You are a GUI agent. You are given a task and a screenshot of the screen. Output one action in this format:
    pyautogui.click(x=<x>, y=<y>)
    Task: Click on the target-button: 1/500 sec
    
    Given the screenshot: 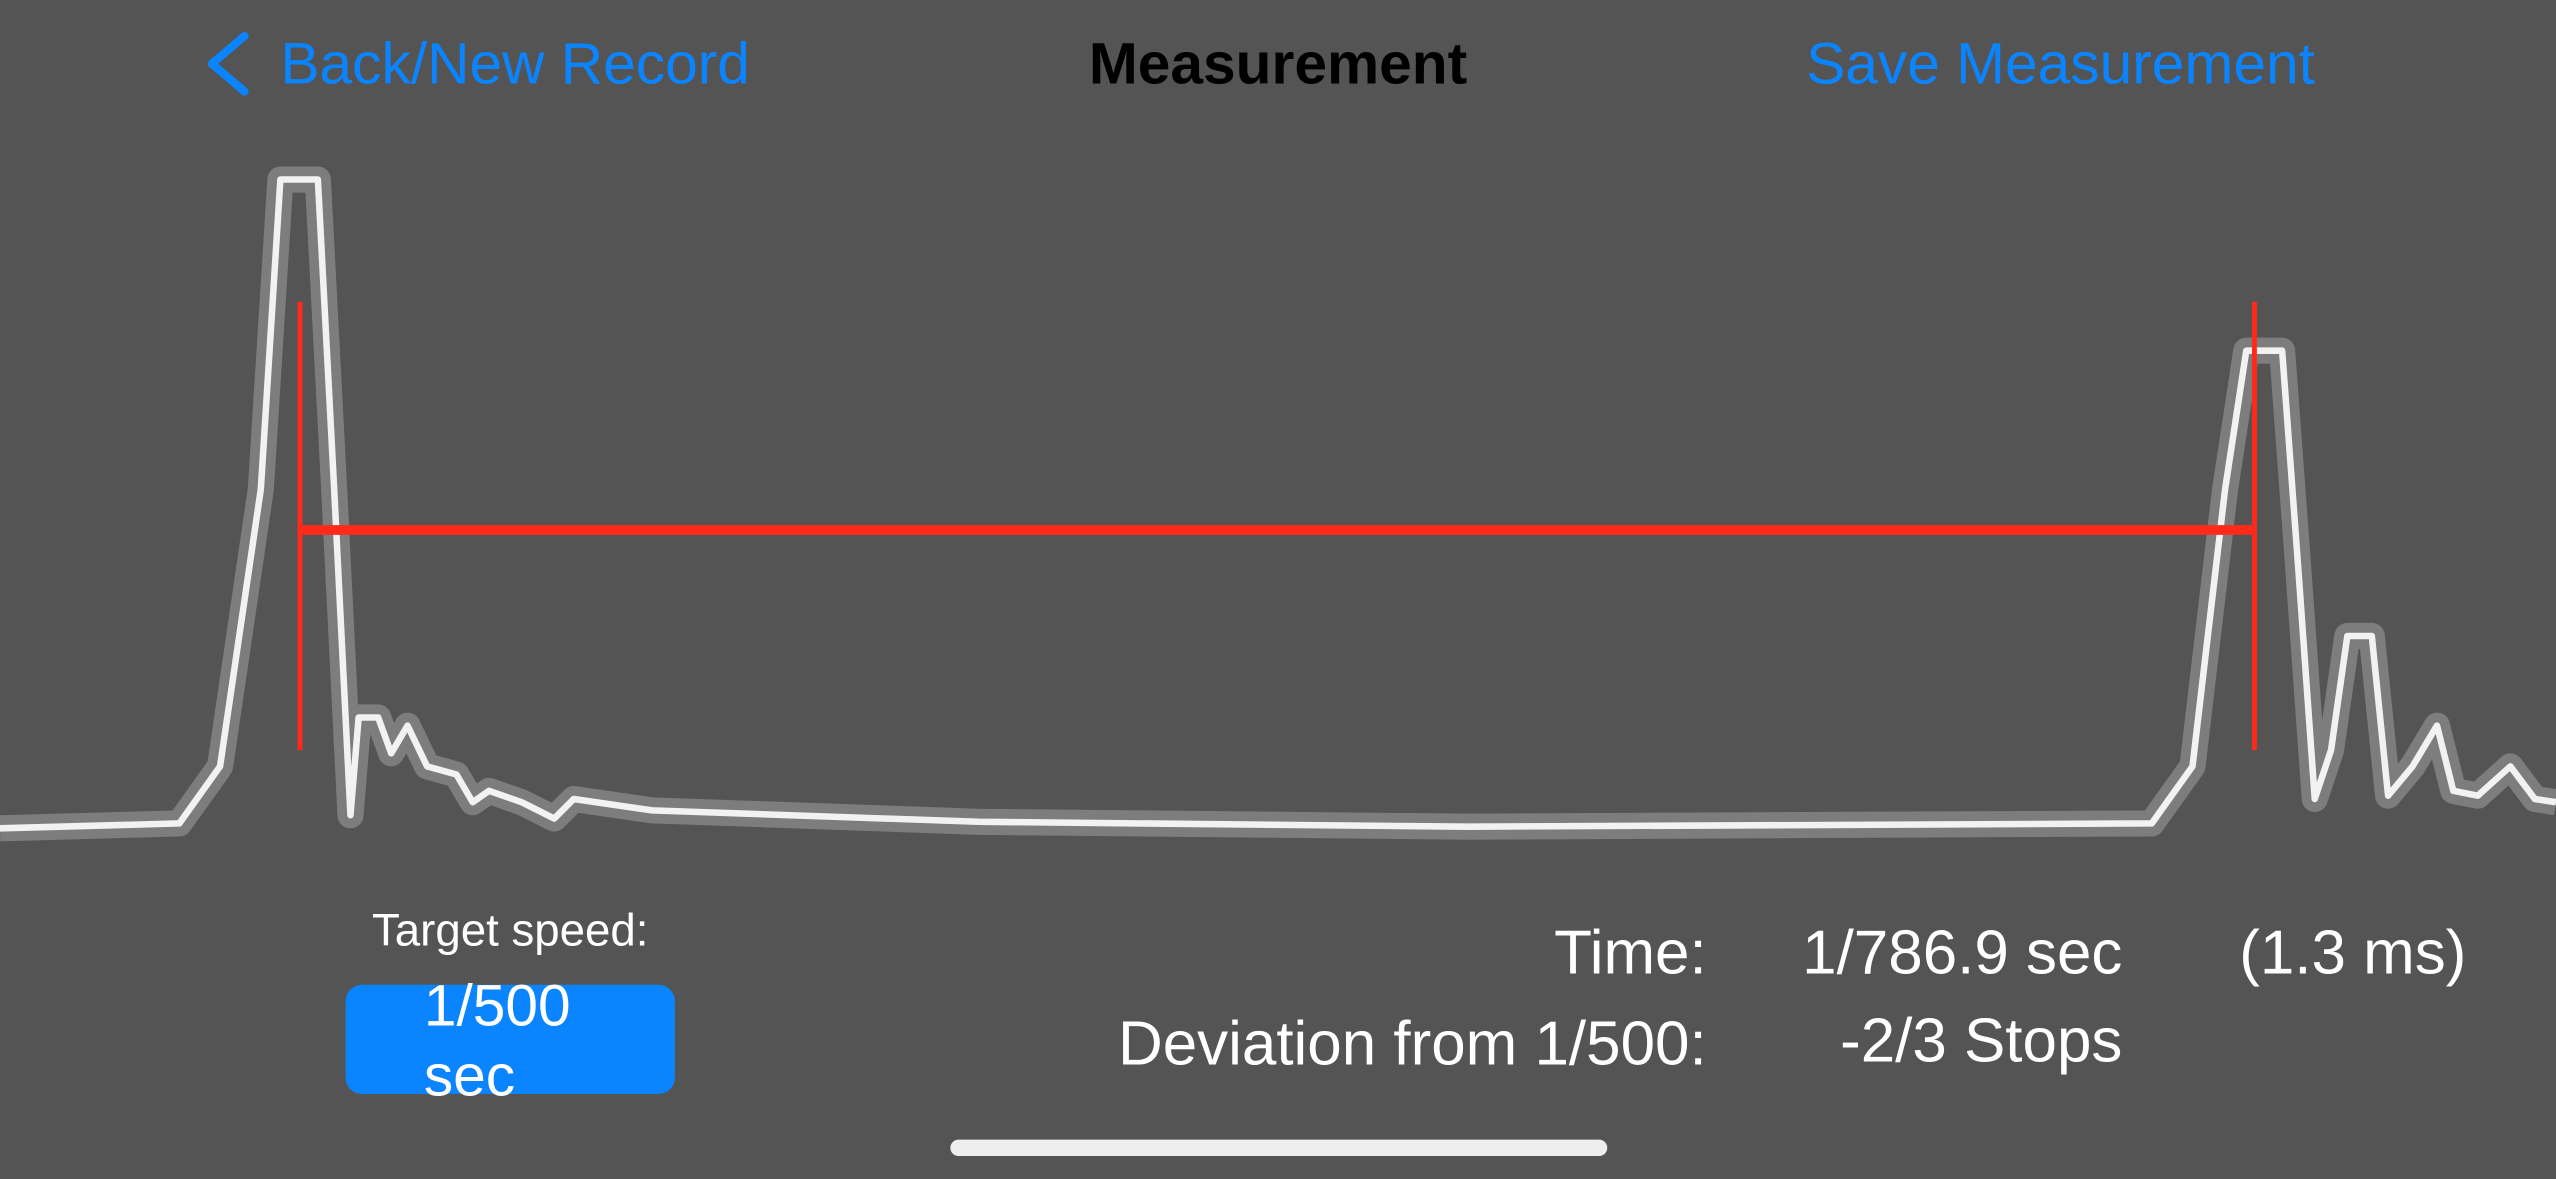 What is the action you would take?
    pyautogui.click(x=554, y=1043)
    